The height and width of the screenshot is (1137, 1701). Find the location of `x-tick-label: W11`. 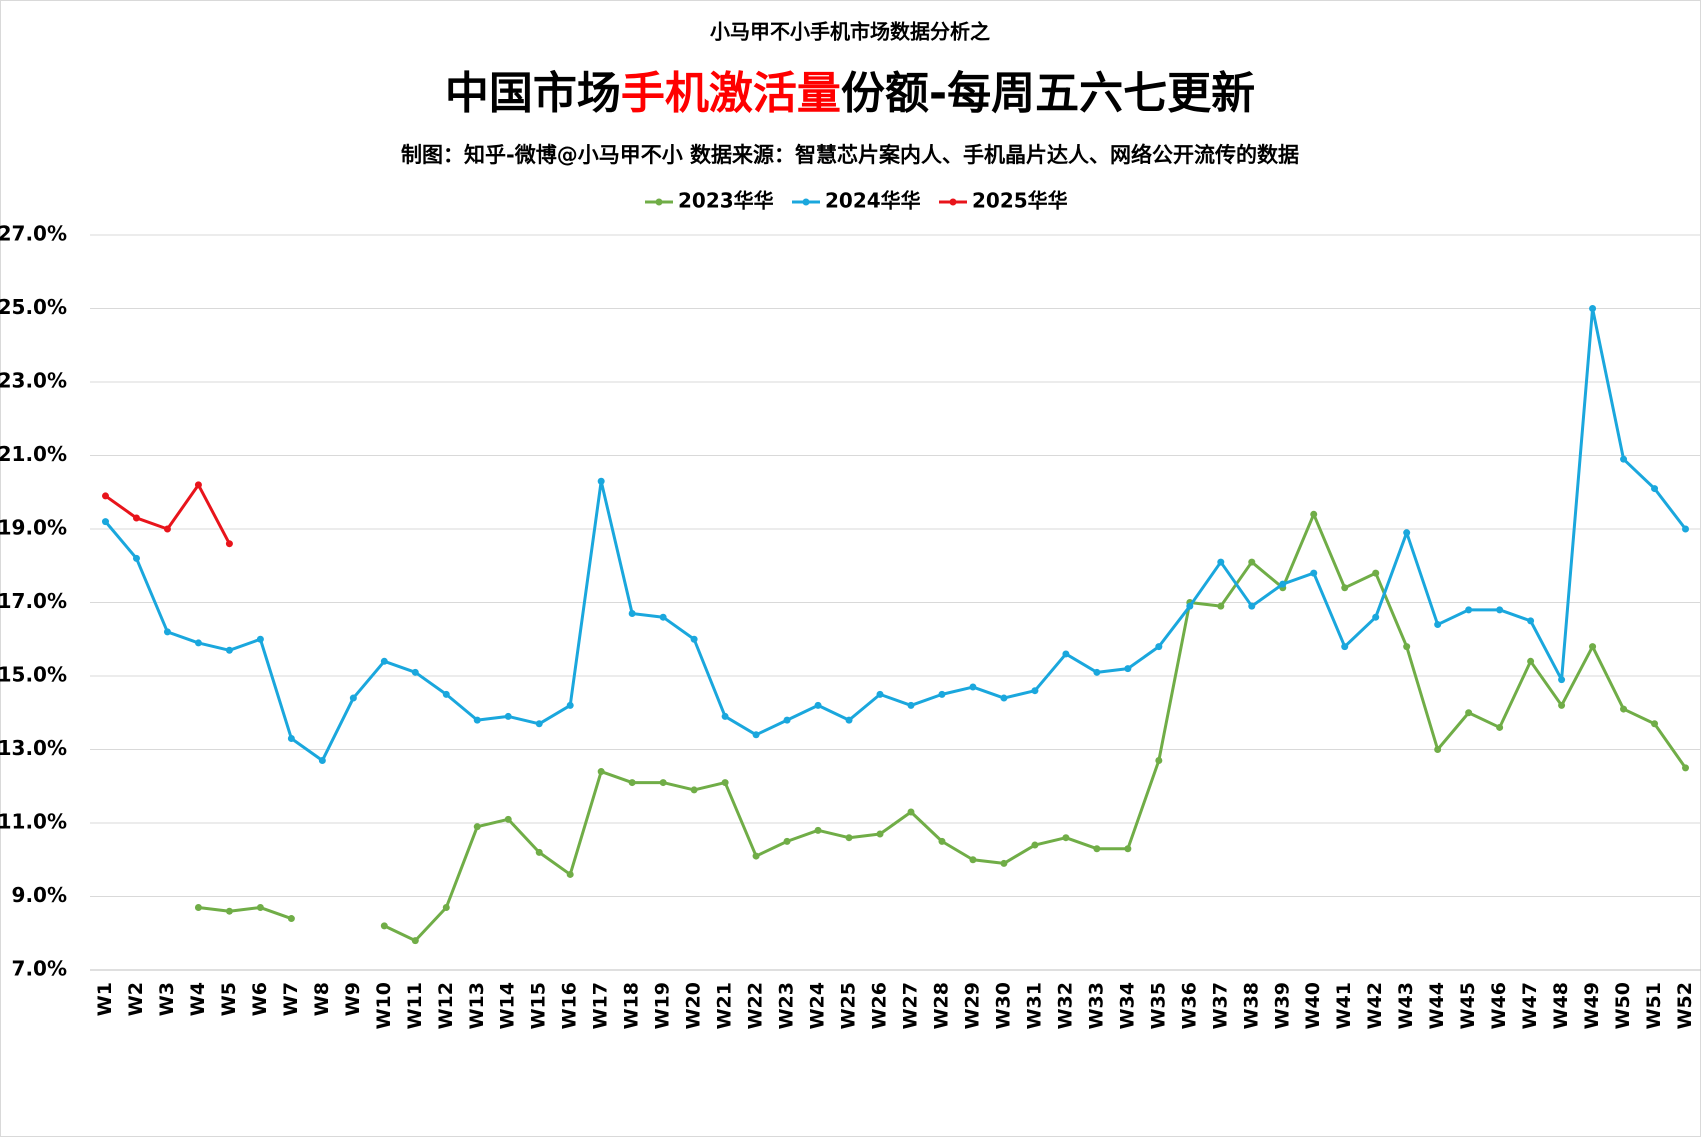

x-tick-label: W11 is located at coordinates (415, 1005).